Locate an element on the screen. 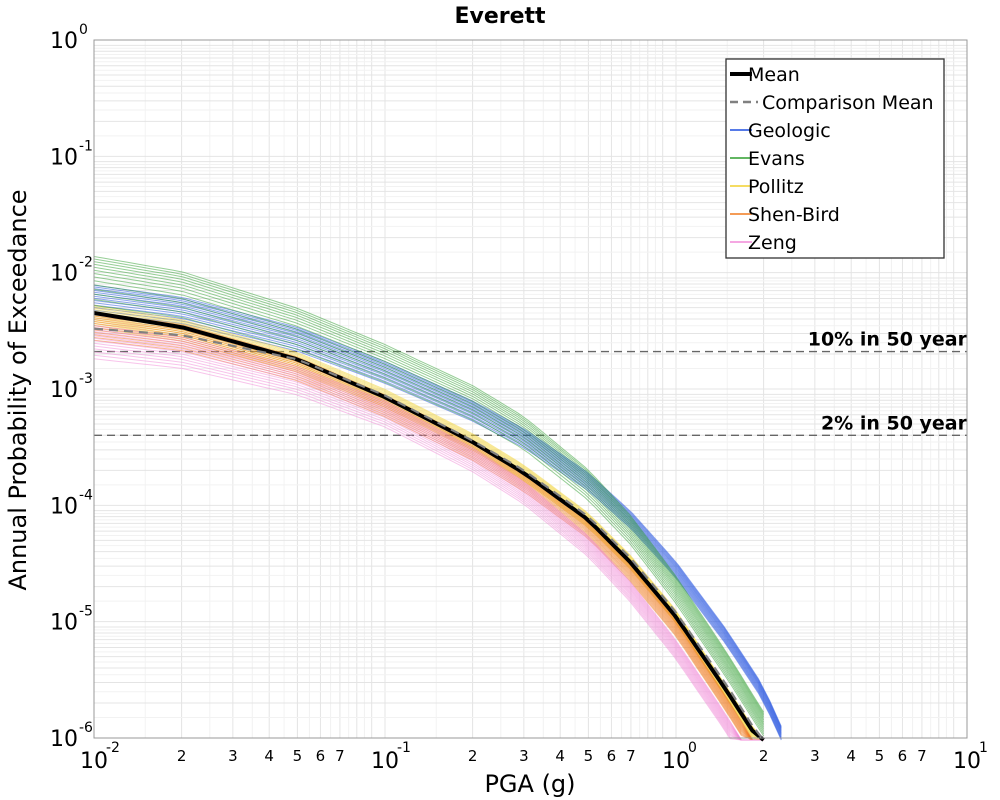 The image size is (1000, 800). legend-entry-comparison-mean: Comparison Mean is located at coordinates (832, 103).